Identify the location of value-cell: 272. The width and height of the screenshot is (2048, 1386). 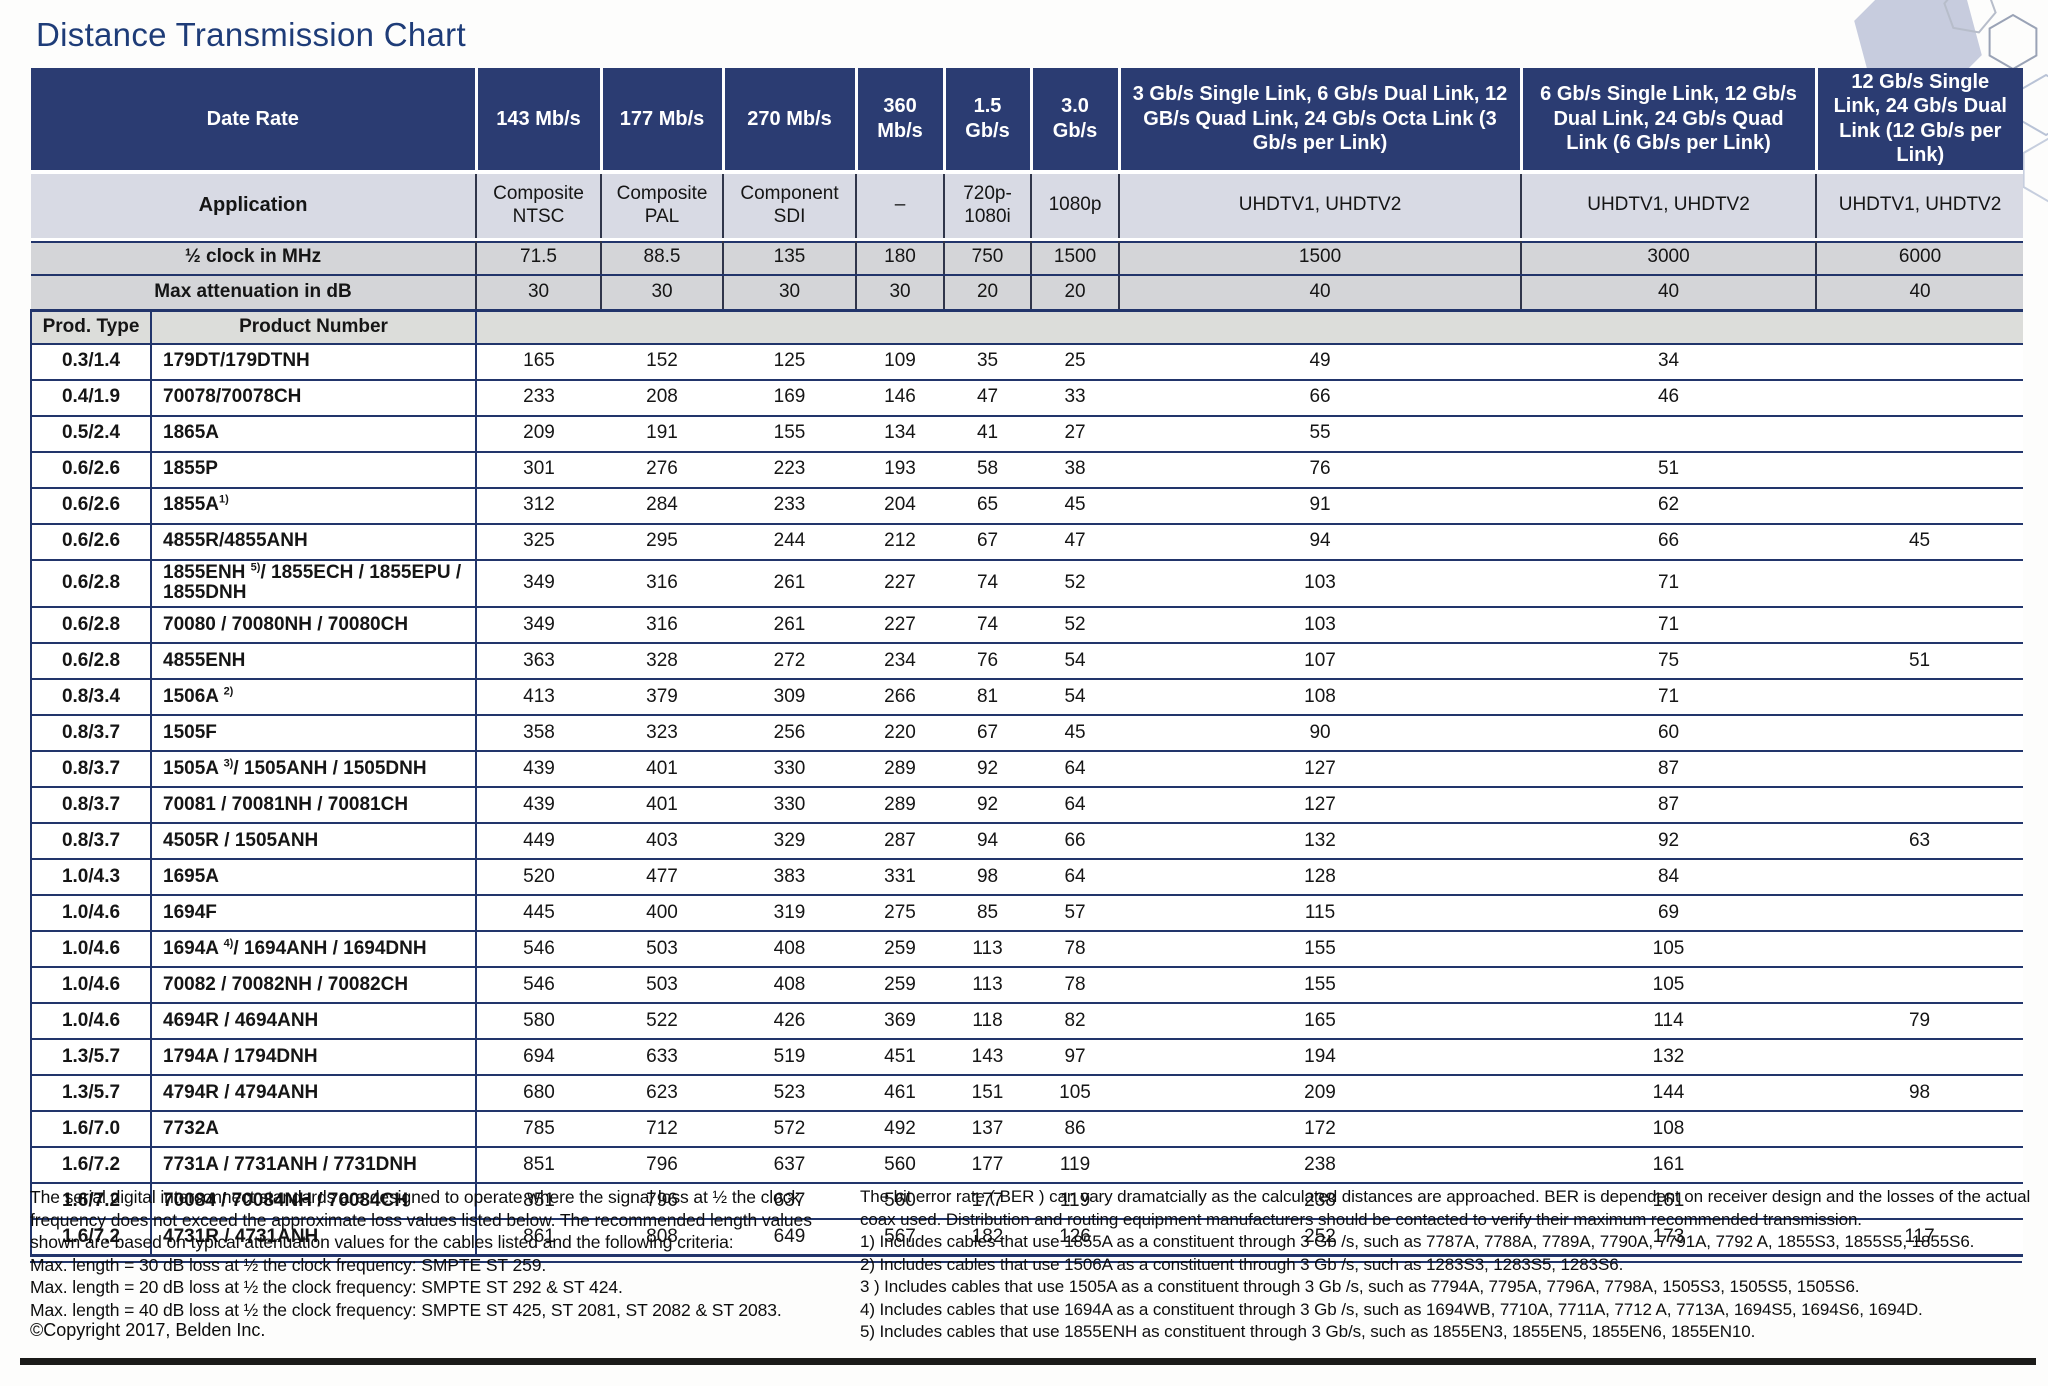
(790, 662).